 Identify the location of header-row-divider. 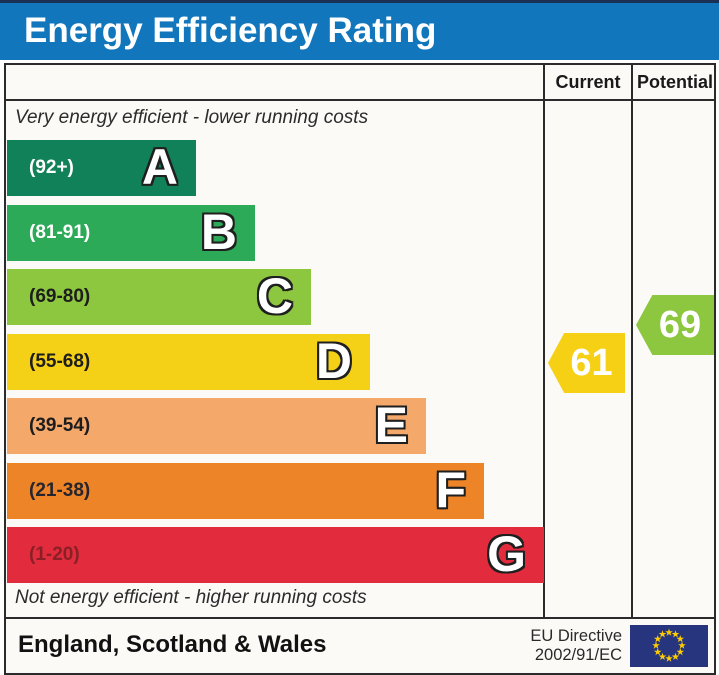
(360, 100).